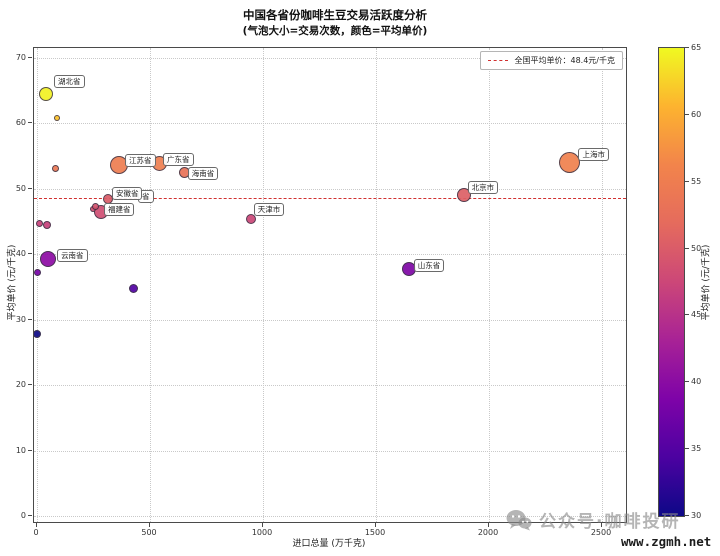 The width and height of the screenshot is (720, 556). What do you see at coordinates (72, 256) in the screenshot?
I see `point-label-云南省: 云南省` at bounding box center [72, 256].